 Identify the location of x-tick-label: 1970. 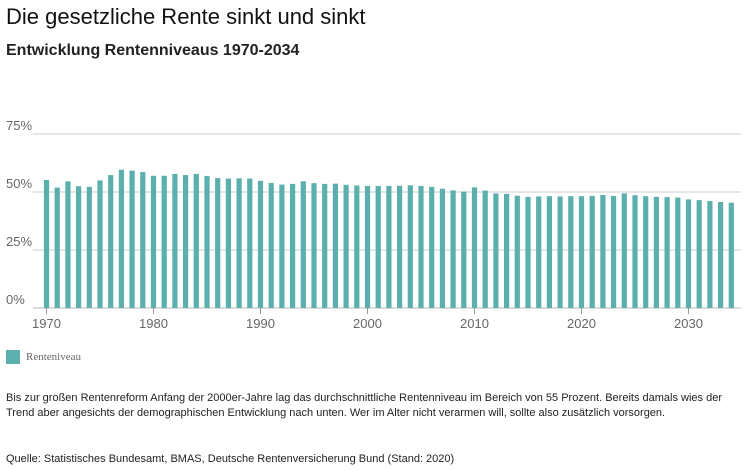
(46, 323).